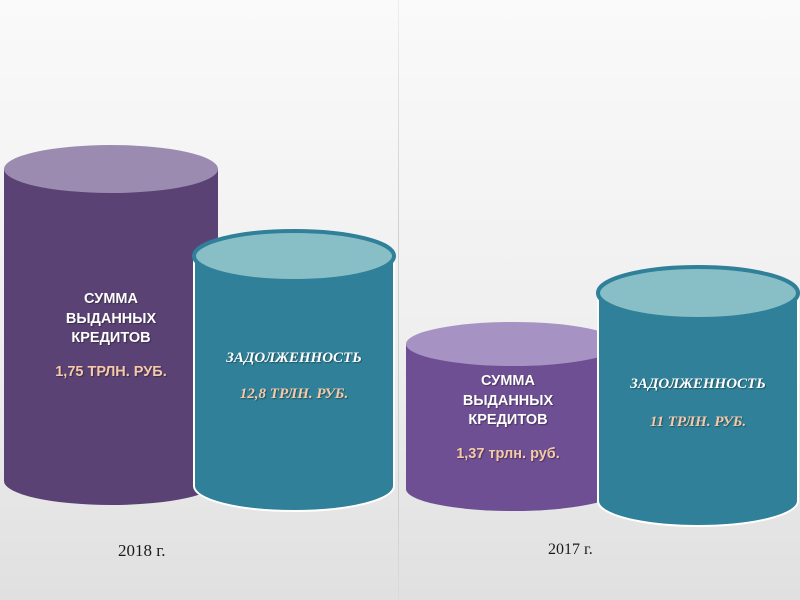 The width and height of the screenshot is (800, 600). What do you see at coordinates (142, 550) in the screenshot?
I see `year-label-2018: 2018 г.` at bounding box center [142, 550].